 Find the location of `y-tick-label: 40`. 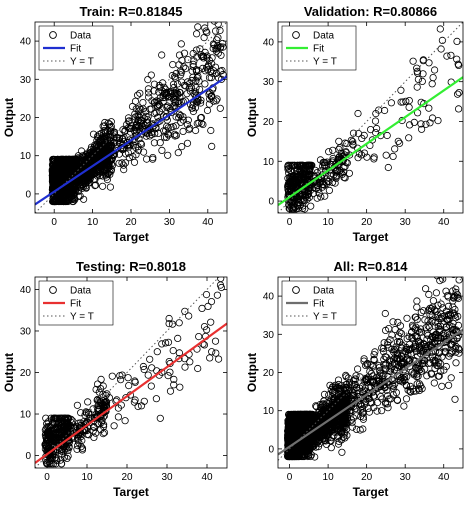

y-tick-label: 40 is located at coordinates (269, 42).